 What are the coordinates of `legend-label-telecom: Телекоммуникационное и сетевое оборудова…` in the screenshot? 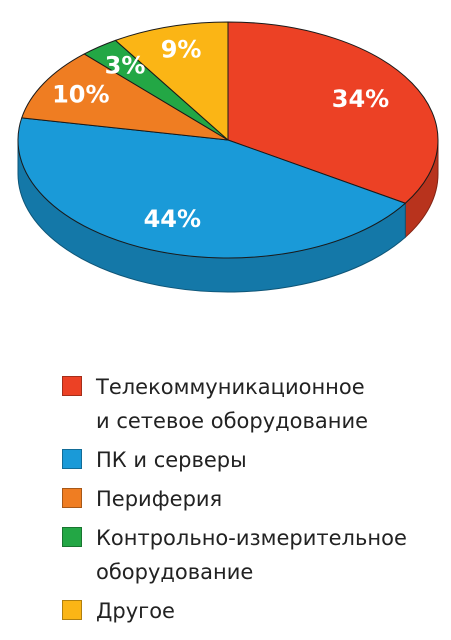 It's located at (232, 404).